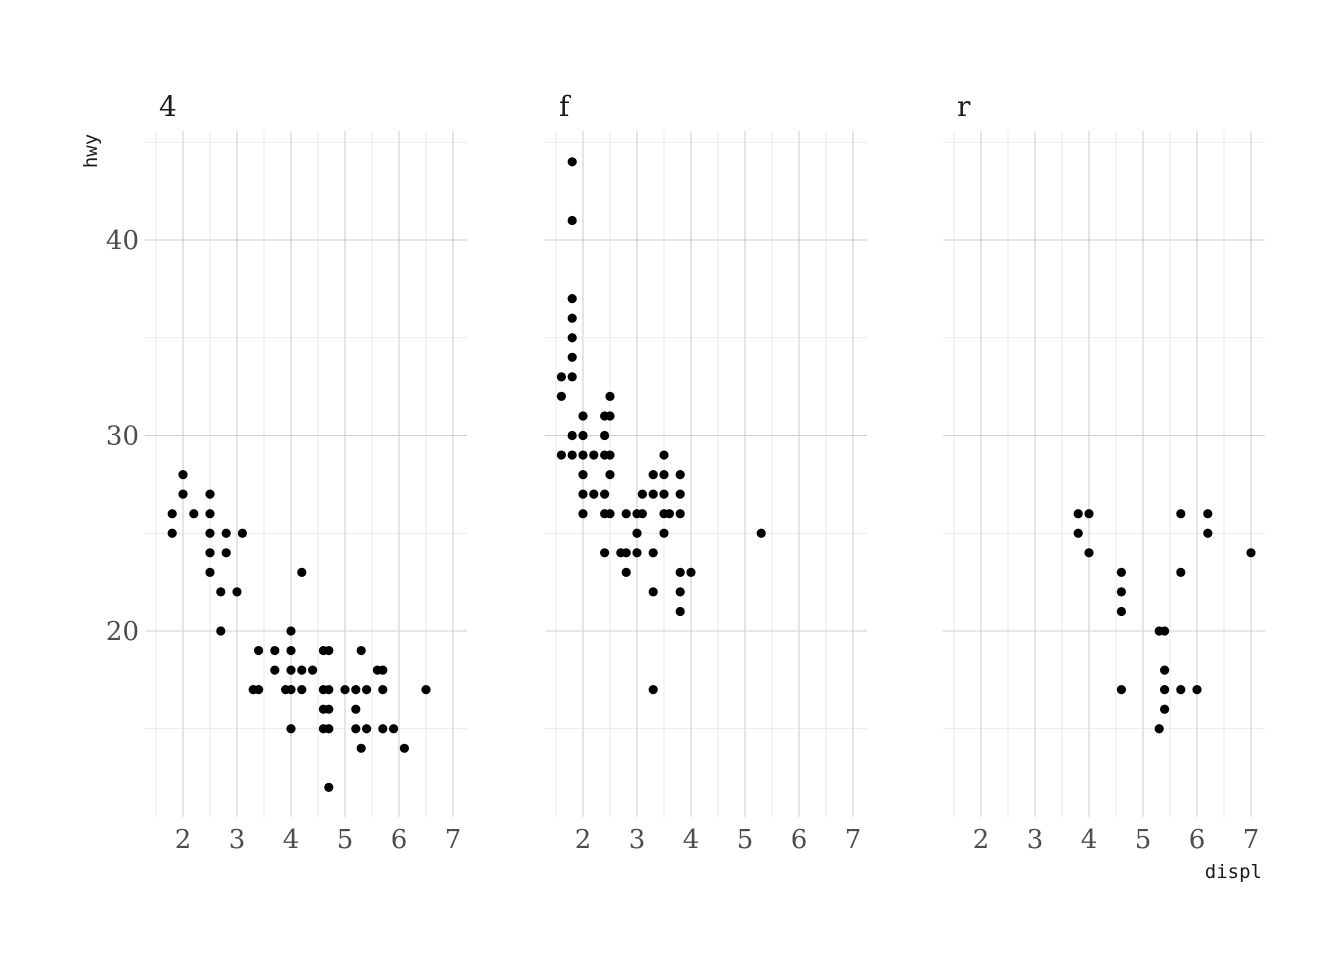 The width and height of the screenshot is (1344, 960). Describe the element at coordinates (964, 106) in the screenshot. I see `facet-strip-label: r` at that location.